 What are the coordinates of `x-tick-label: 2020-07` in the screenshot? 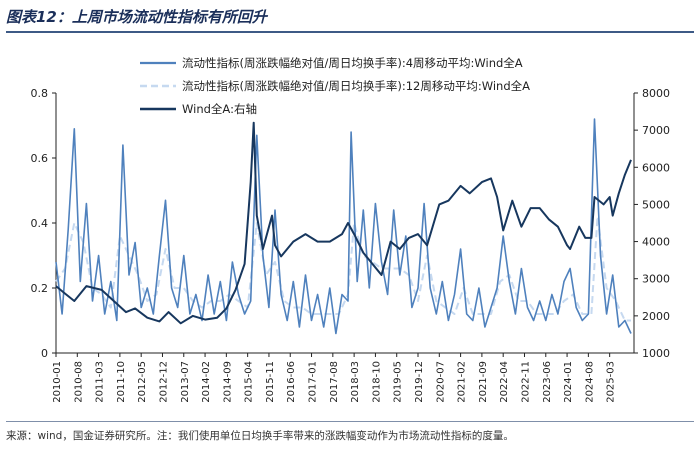 It's located at (440, 382).